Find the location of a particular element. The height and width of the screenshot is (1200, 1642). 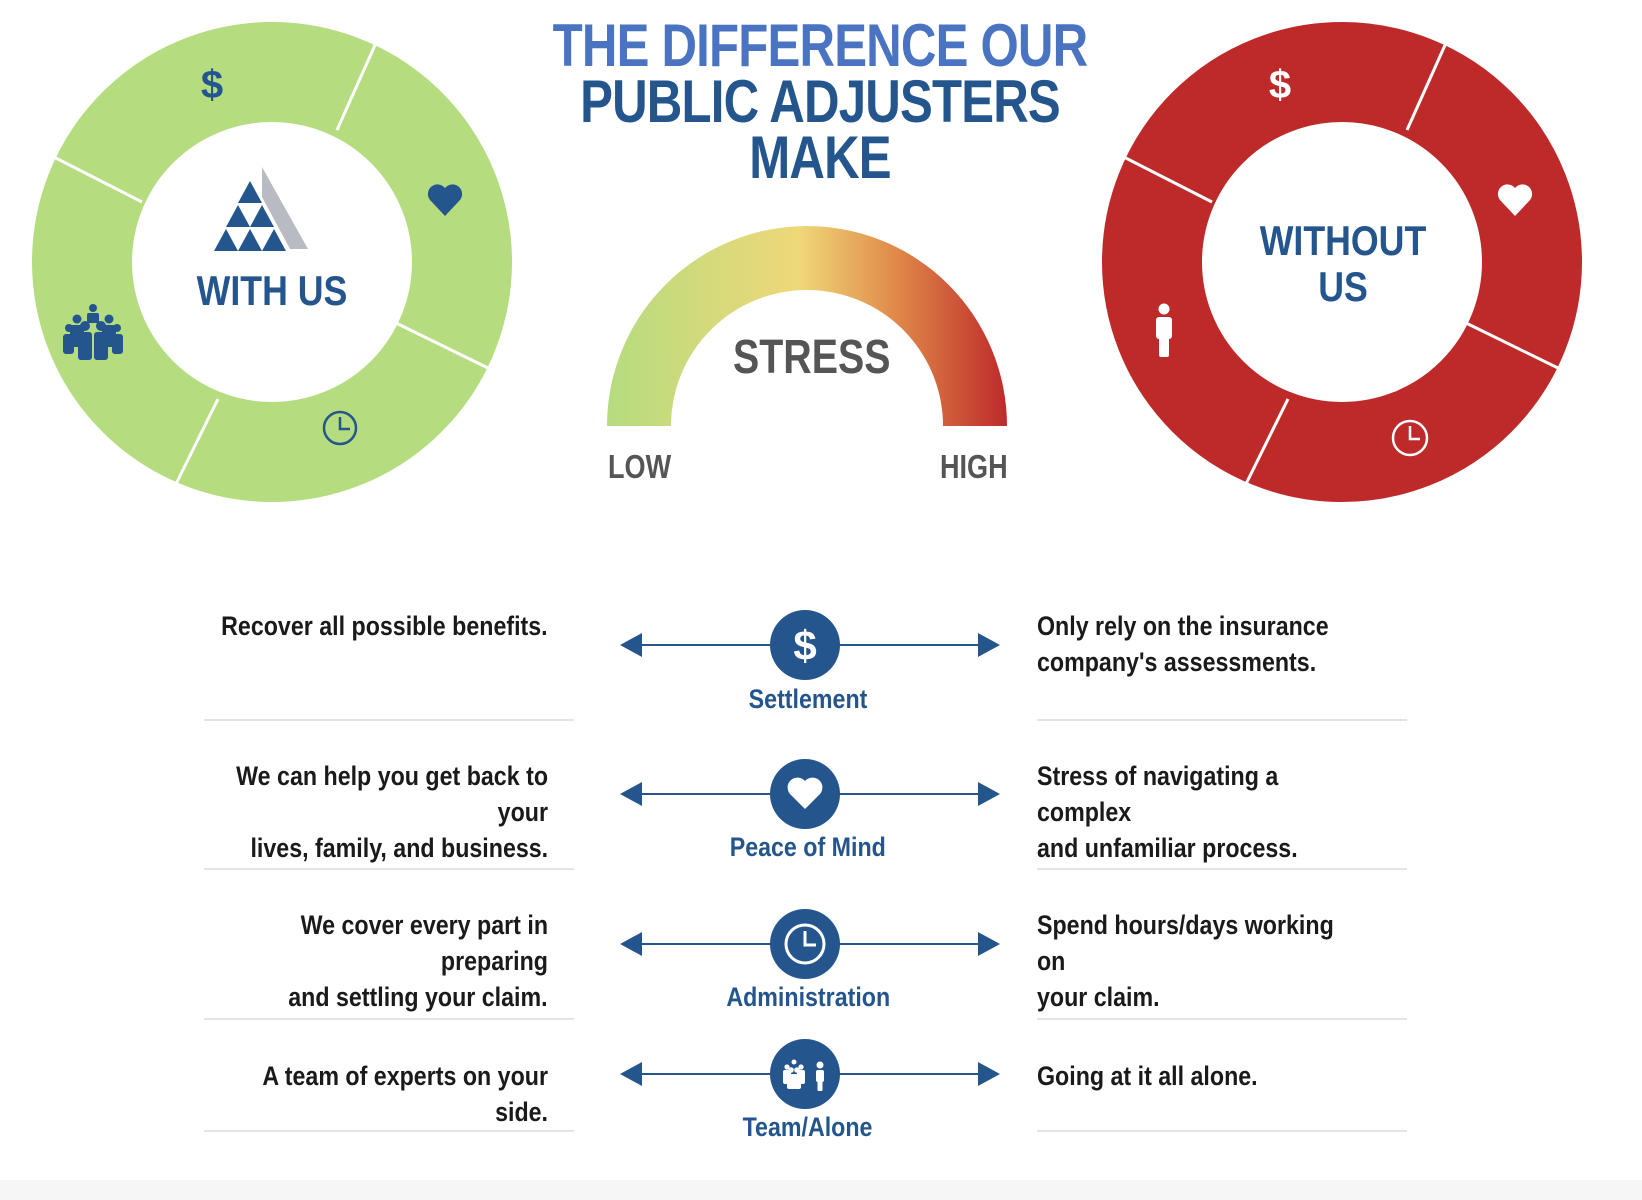

text-line: Spend hours/days working on is located at coordinates (1185, 943).